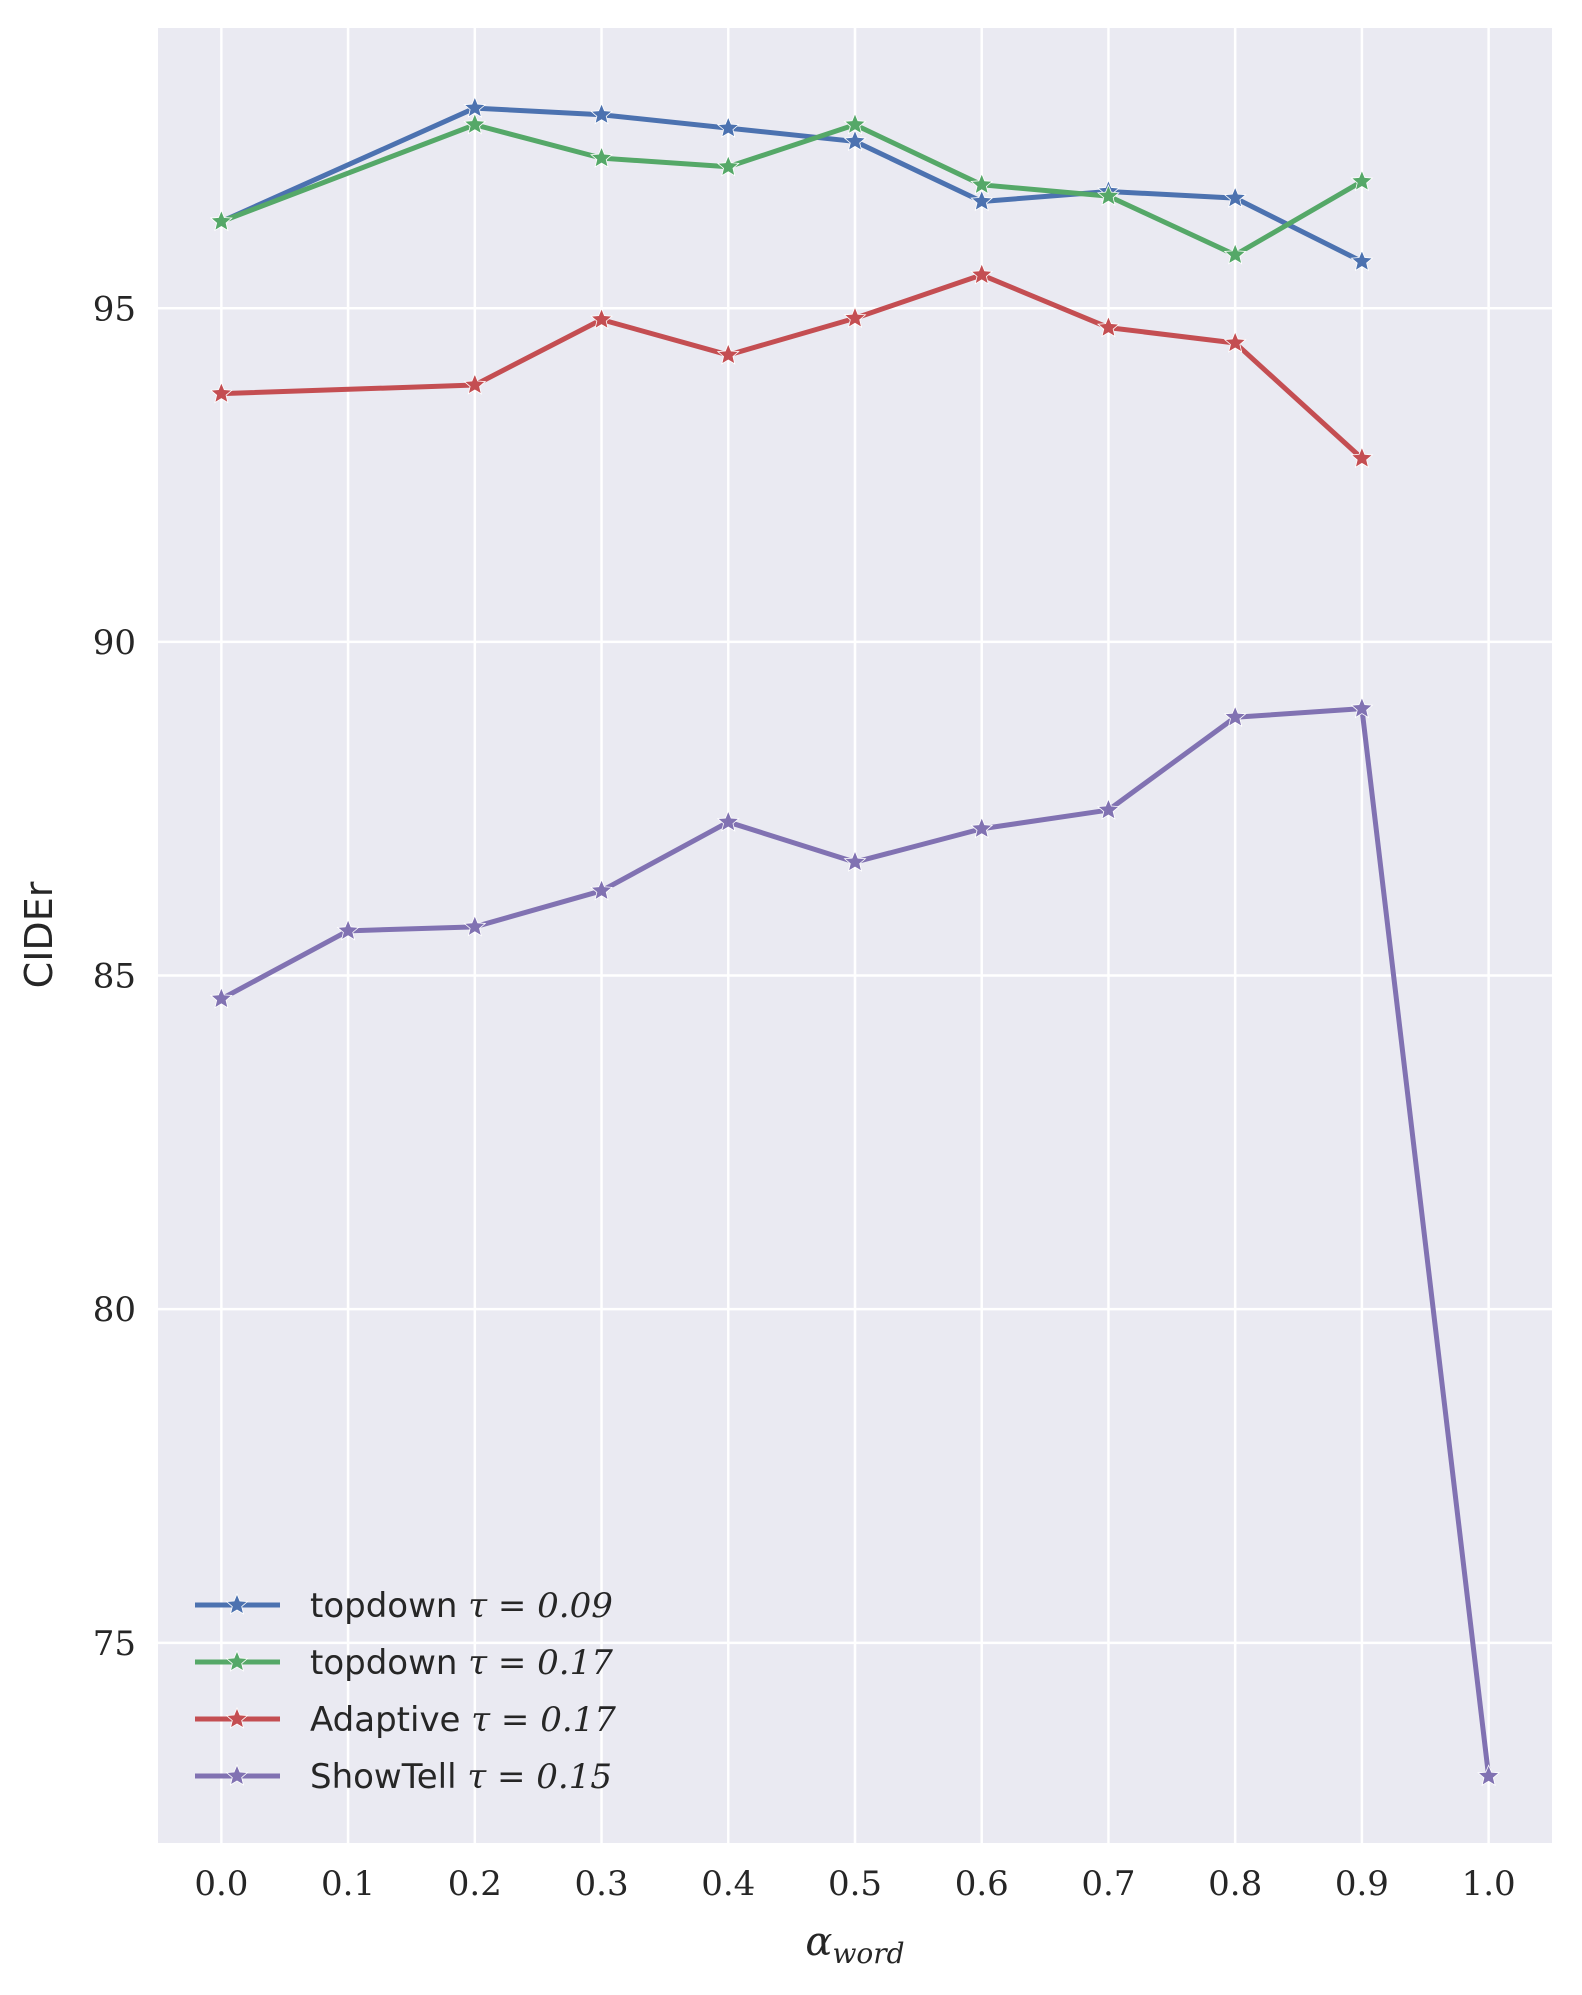 This screenshot has width=1582, height=1995. What do you see at coordinates (461, 1606) in the screenshot?
I see `legend-label: topdown τ = 0.09` at bounding box center [461, 1606].